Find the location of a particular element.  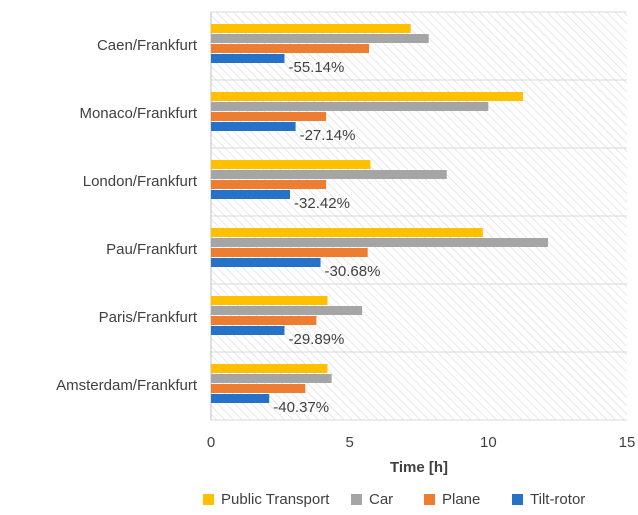

data-label: -40.37% is located at coordinates (301, 407).